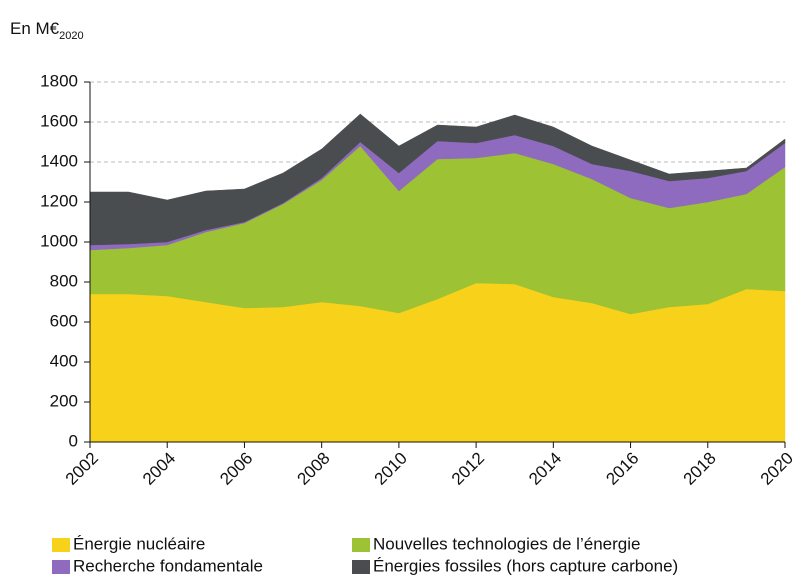 The height and width of the screenshot is (582, 797). I want to click on y-tick-label: 1600, so click(59, 120).